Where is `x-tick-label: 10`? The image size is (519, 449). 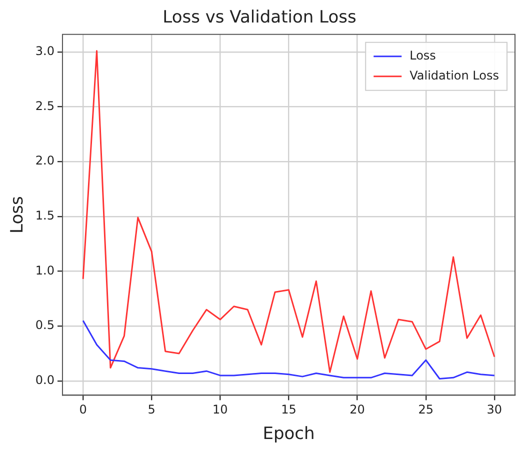 x-tick-label: 10 is located at coordinates (220, 409).